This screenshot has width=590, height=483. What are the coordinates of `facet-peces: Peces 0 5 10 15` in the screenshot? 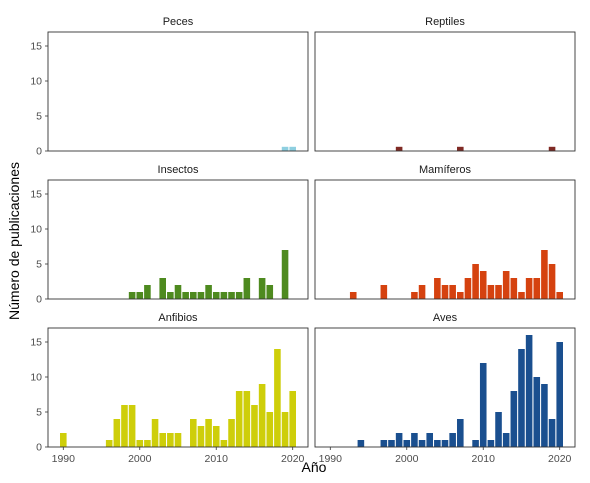 It's located at (169, 87).